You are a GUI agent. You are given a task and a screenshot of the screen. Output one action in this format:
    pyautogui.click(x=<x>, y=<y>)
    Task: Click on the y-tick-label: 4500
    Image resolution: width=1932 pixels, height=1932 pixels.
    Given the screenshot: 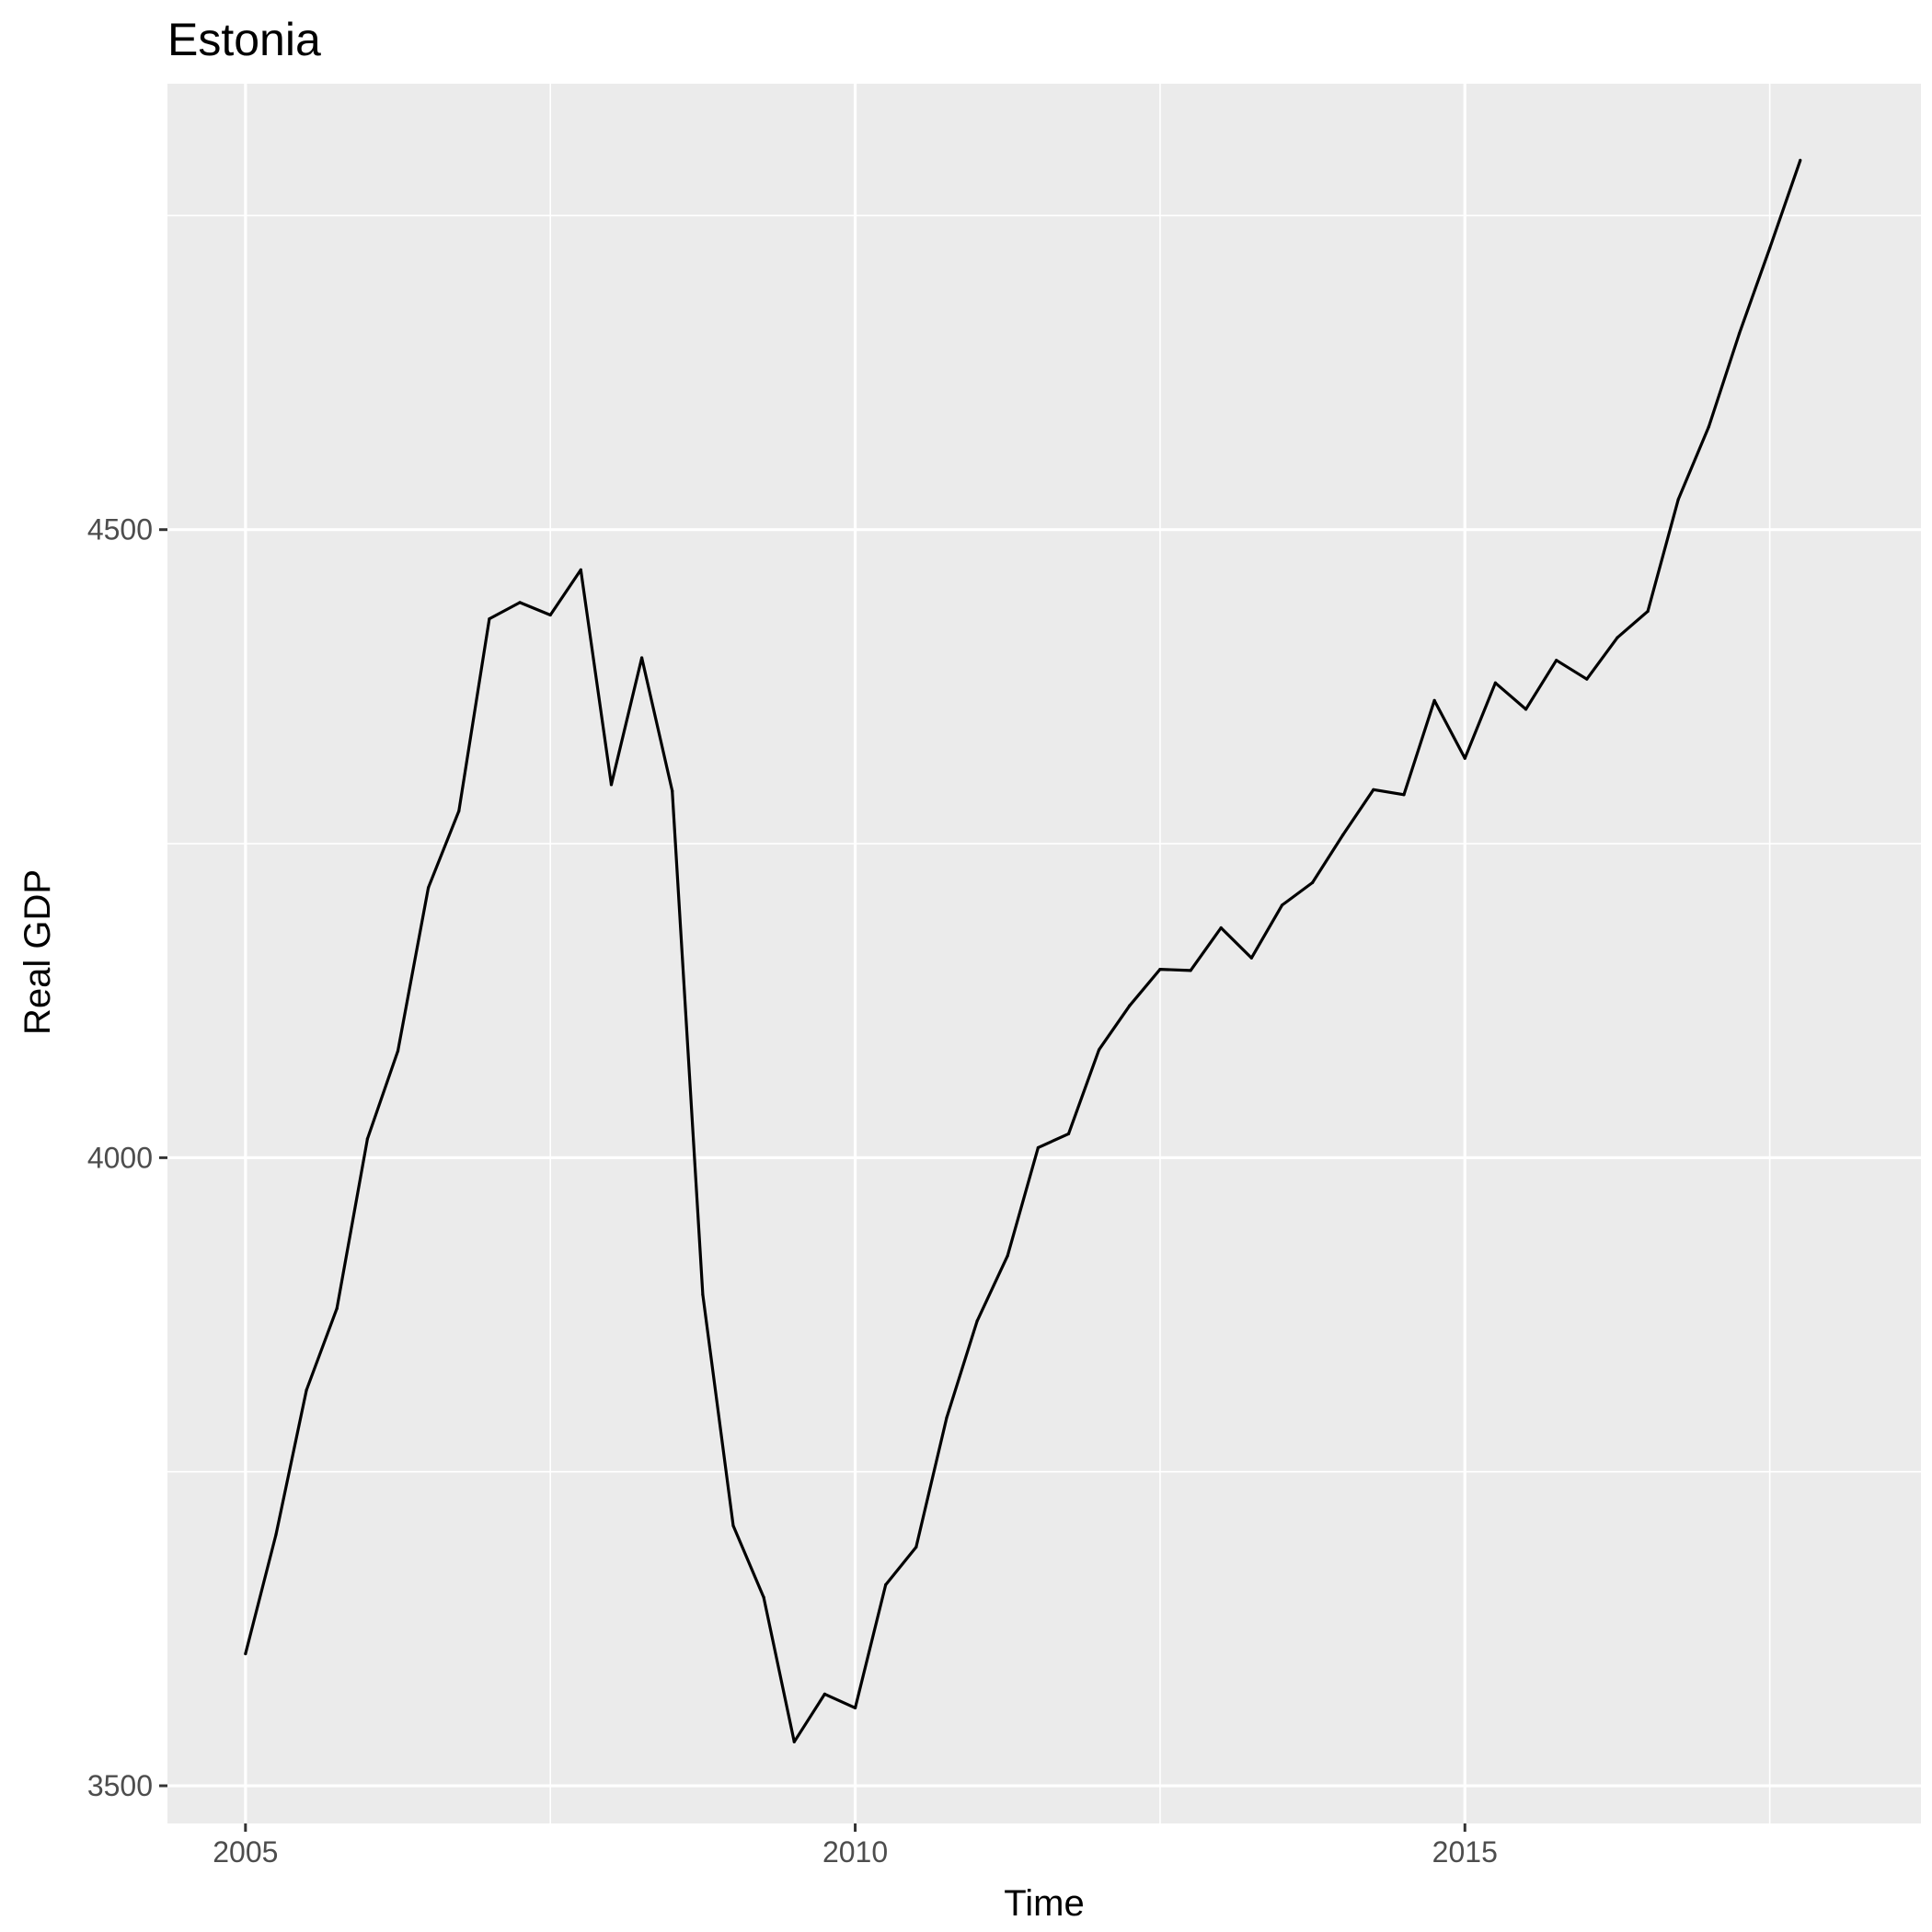 What is the action you would take?
    pyautogui.click(x=120, y=529)
    